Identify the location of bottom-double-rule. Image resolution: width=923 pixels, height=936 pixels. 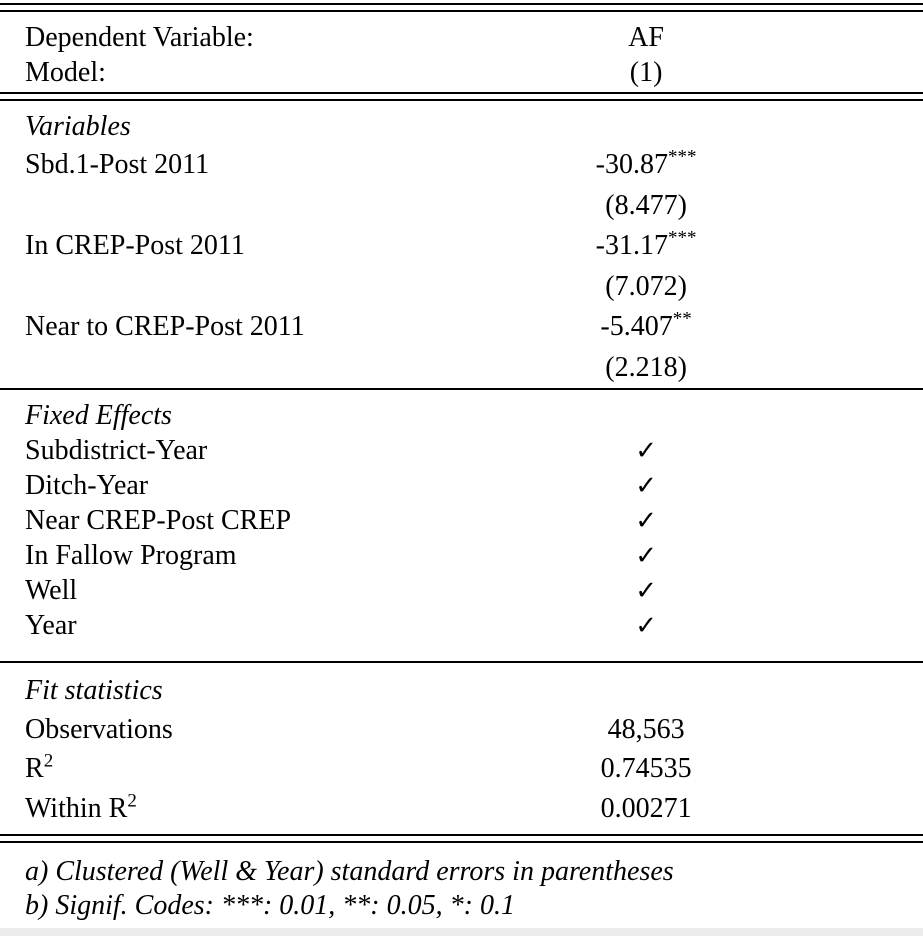
(461, 838).